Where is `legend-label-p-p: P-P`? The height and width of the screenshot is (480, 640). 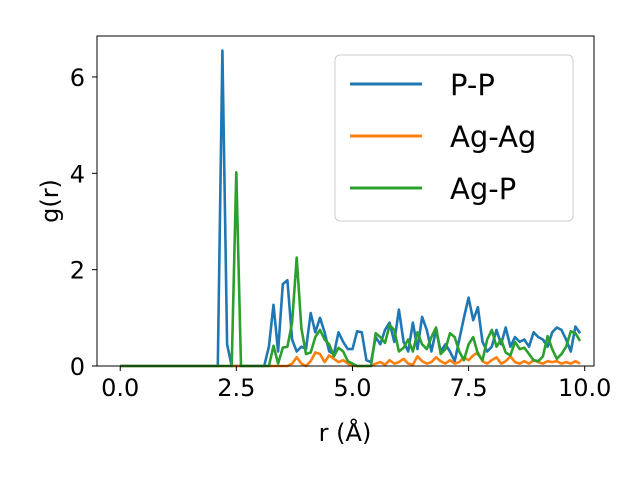 legend-label-p-p: P-P is located at coordinates (472, 85).